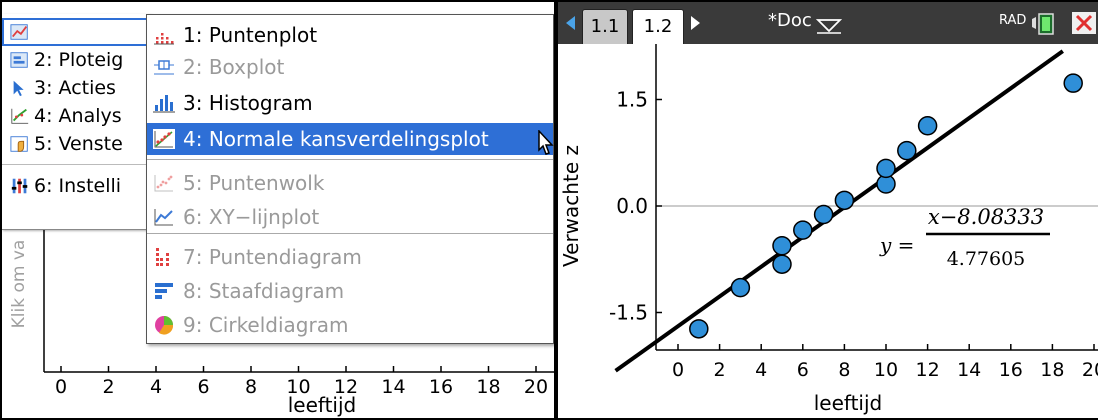  Describe the element at coordinates (1011, 370) in the screenshot. I see `x-tick-label: 16` at that location.